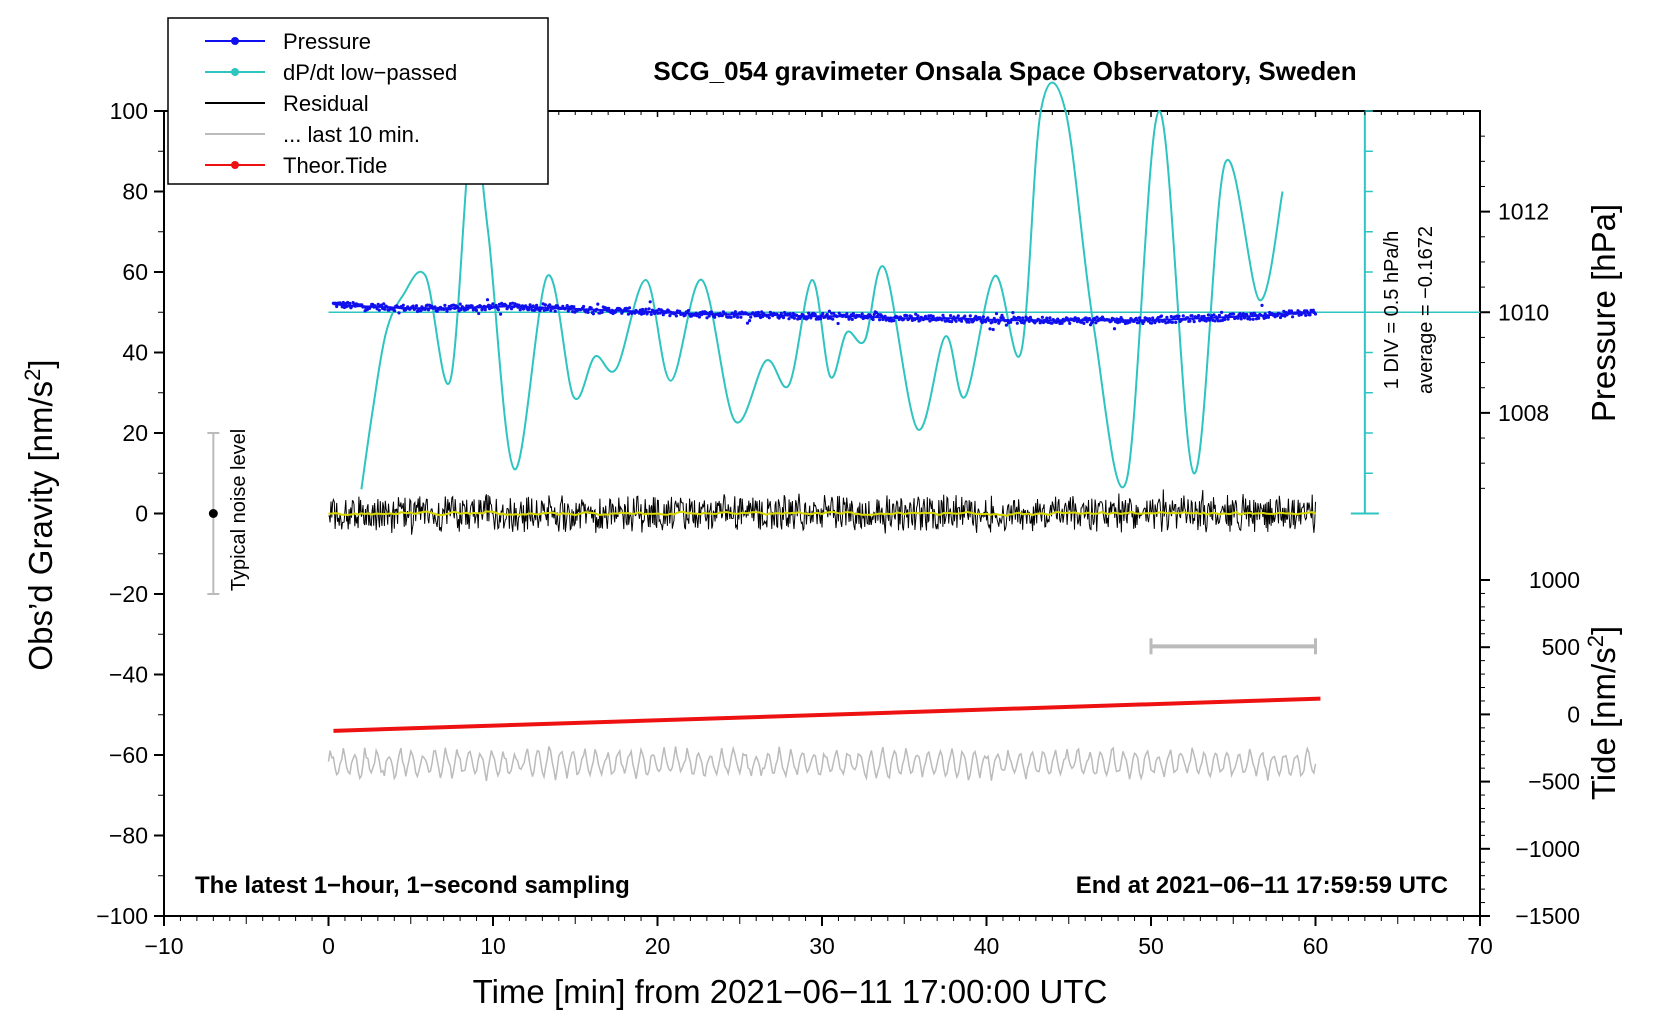 The image size is (1660, 1020). Describe the element at coordinates (1523, 212) in the screenshot. I see `pressure-tick-label: 1012` at that location.